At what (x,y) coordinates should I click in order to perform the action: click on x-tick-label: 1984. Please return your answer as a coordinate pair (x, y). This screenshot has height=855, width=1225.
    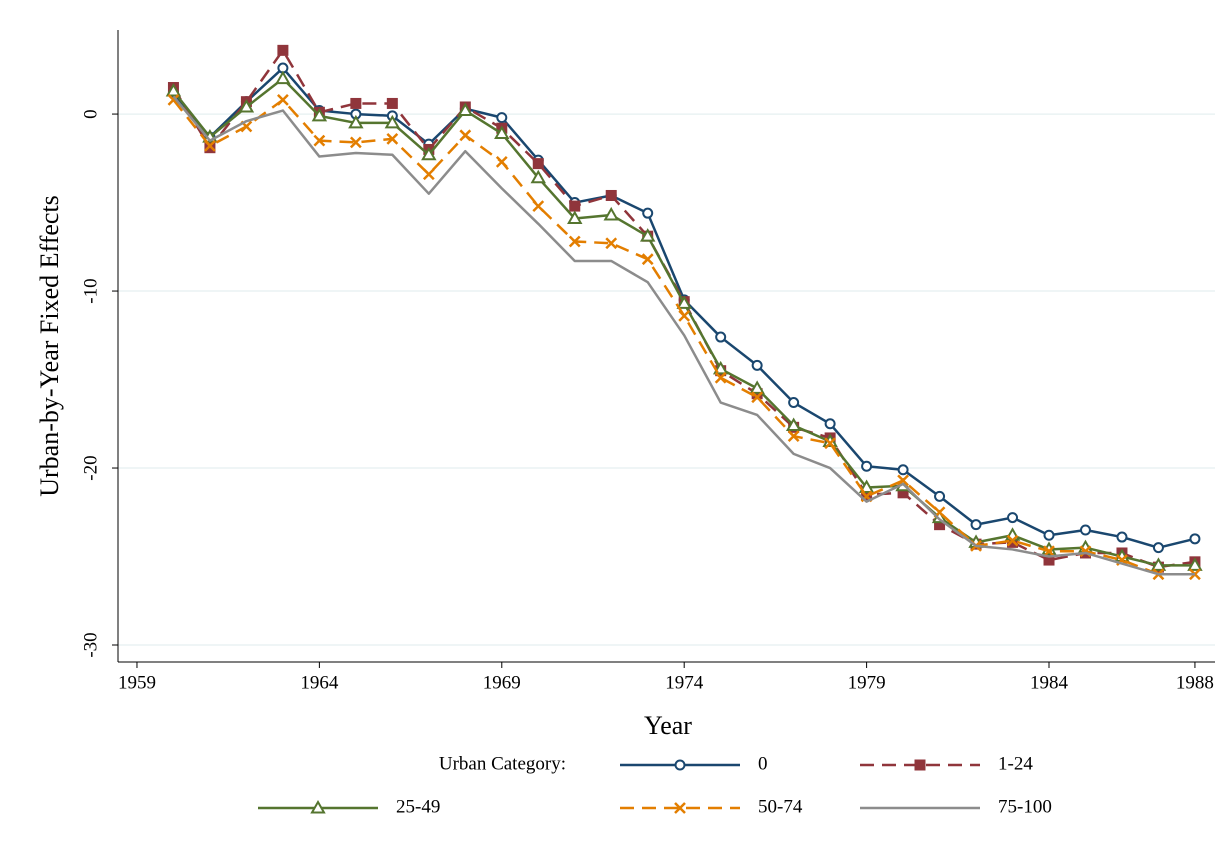
    Looking at the image, I should click on (1049, 682).